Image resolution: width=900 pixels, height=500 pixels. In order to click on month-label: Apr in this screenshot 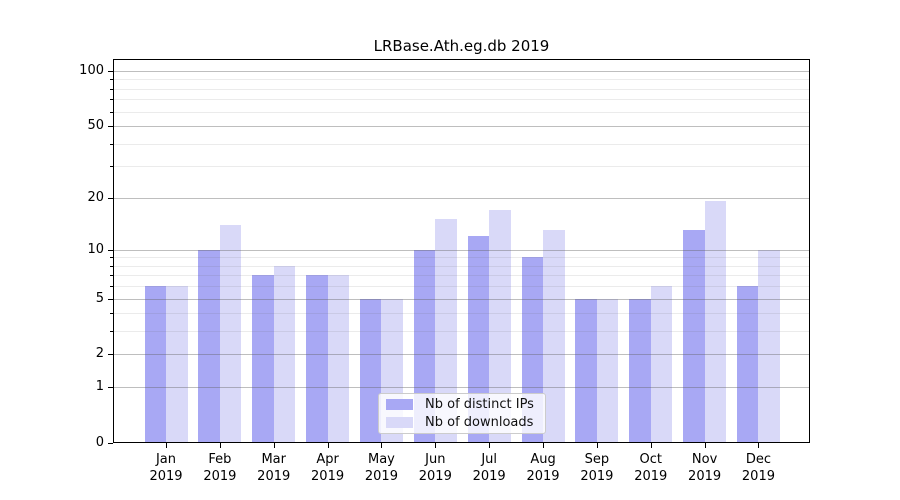, I will do `click(327, 459)`.